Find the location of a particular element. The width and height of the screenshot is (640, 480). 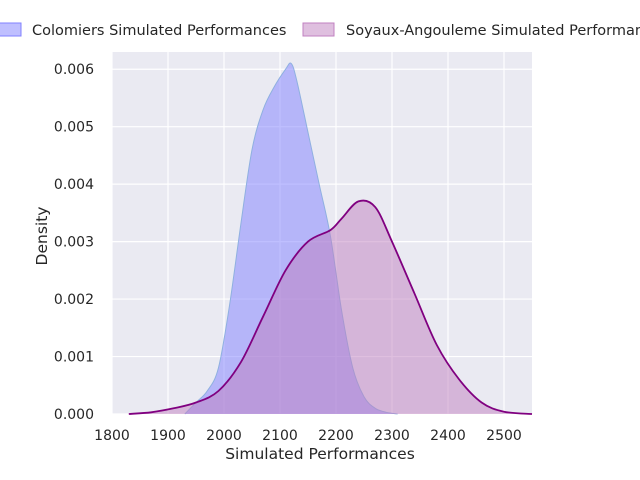

x-tick-label: 1900 is located at coordinates (168, 436).